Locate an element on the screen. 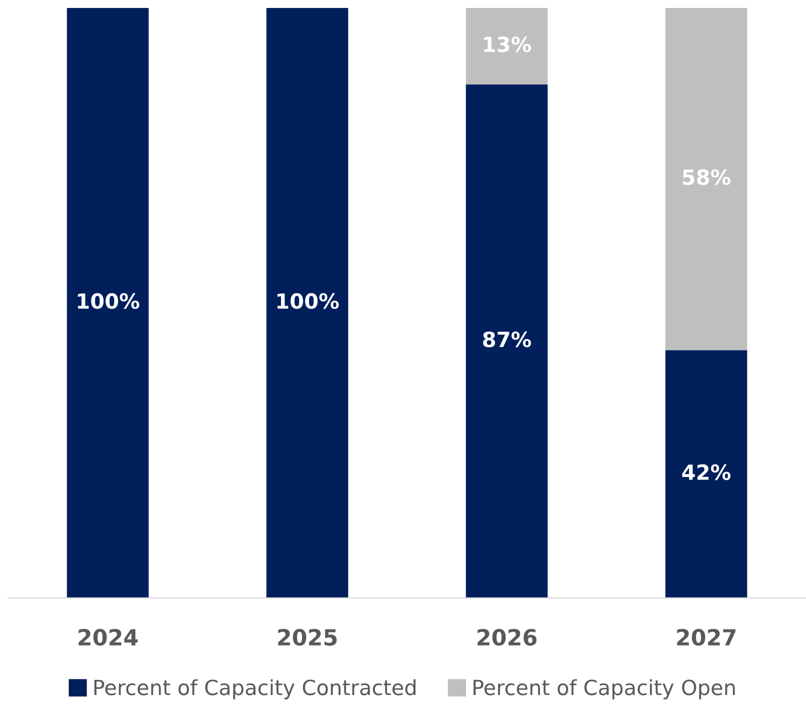 Image resolution: width=806 pixels, height=711 pixels. x-tick-label: 2025 is located at coordinates (307, 637).